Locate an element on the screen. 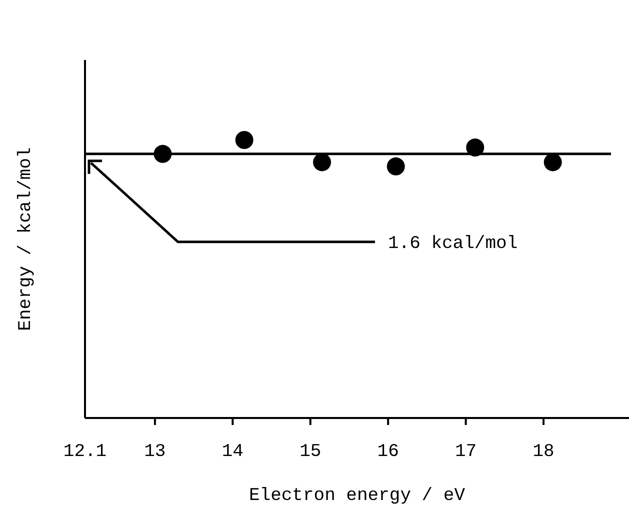 The height and width of the screenshot is (508, 629). y-axis-title: Energy / kcal/mol is located at coordinates (26, 239).